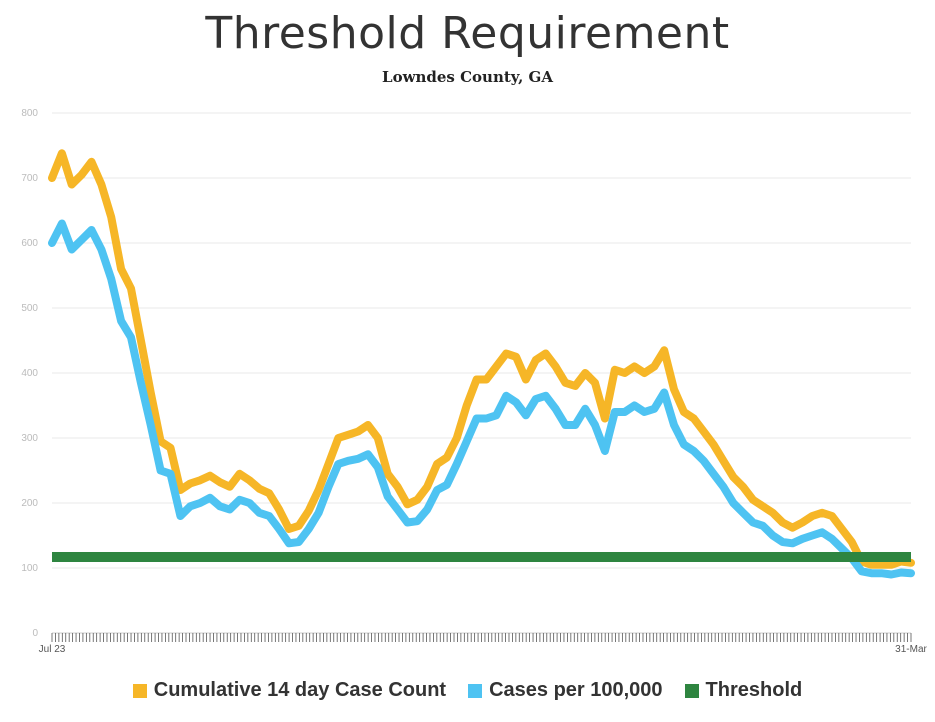 The height and width of the screenshot is (722, 935). Describe the element at coordinates (481, 637) in the screenshot. I see `x-axis-ticks` at that location.